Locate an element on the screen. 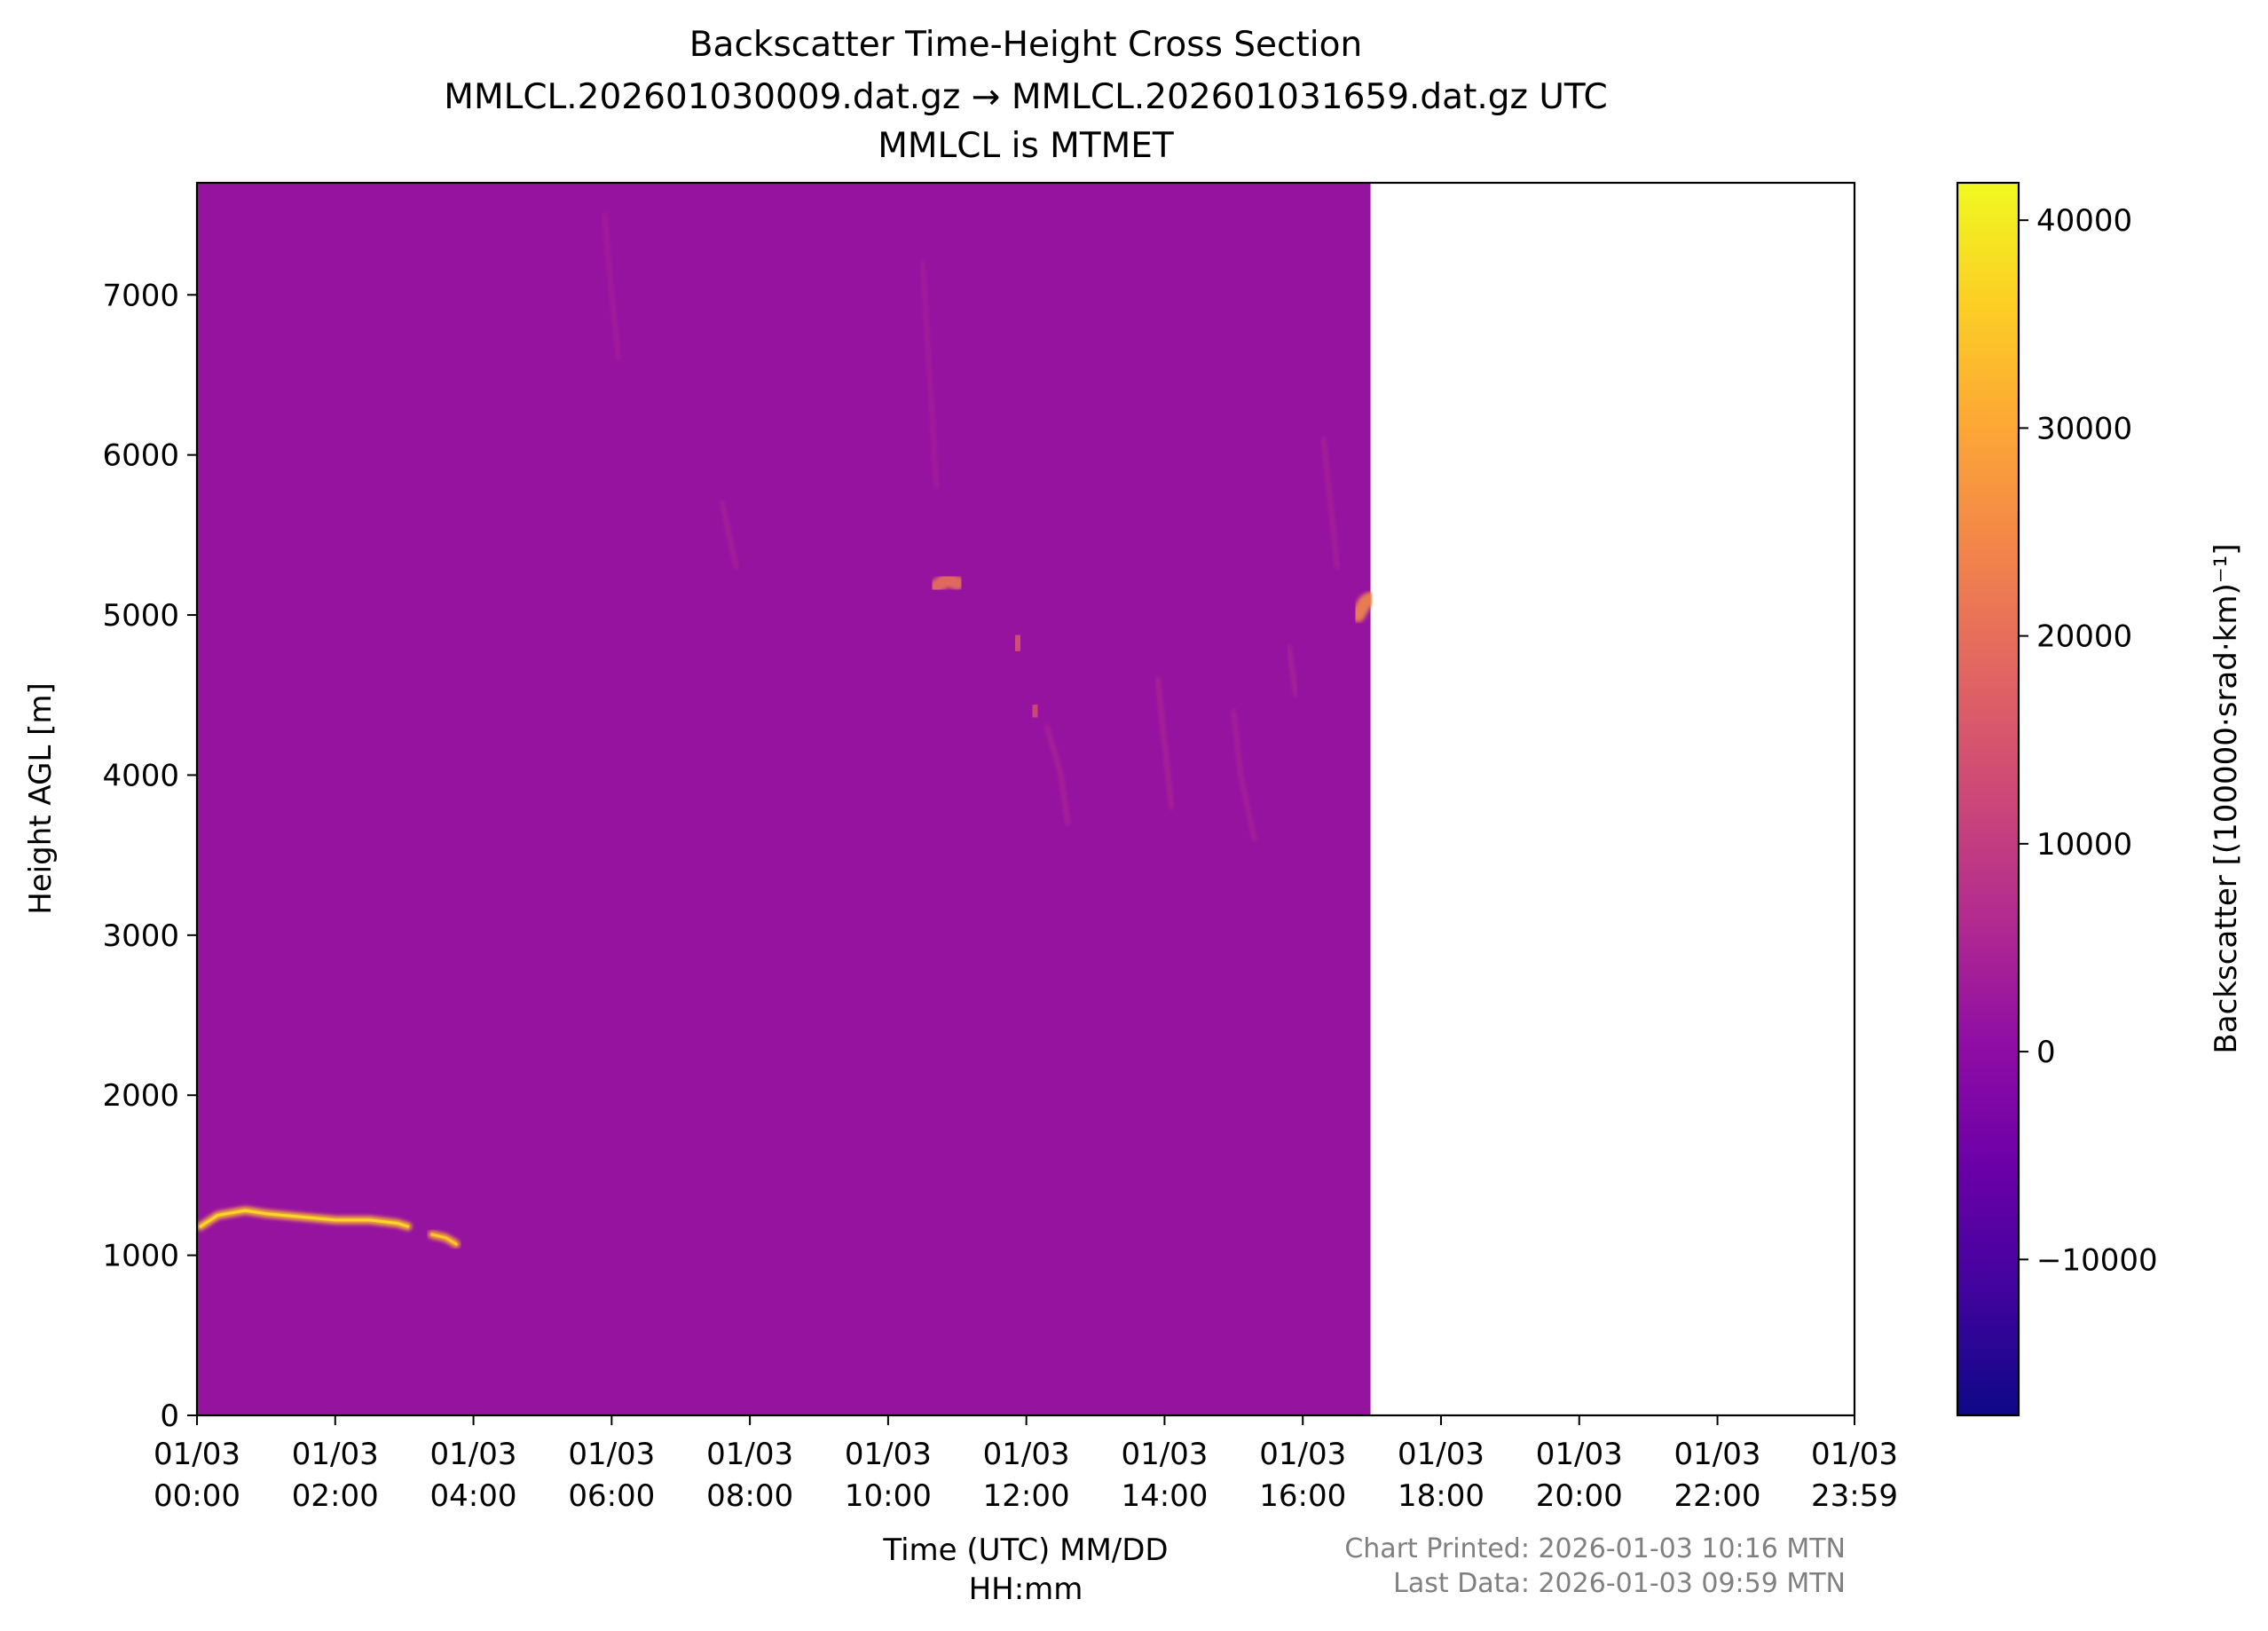 Image resolution: width=2268 pixels, height=1631 pixels. x-tick-label-time: 22:00 is located at coordinates (1717, 1496).